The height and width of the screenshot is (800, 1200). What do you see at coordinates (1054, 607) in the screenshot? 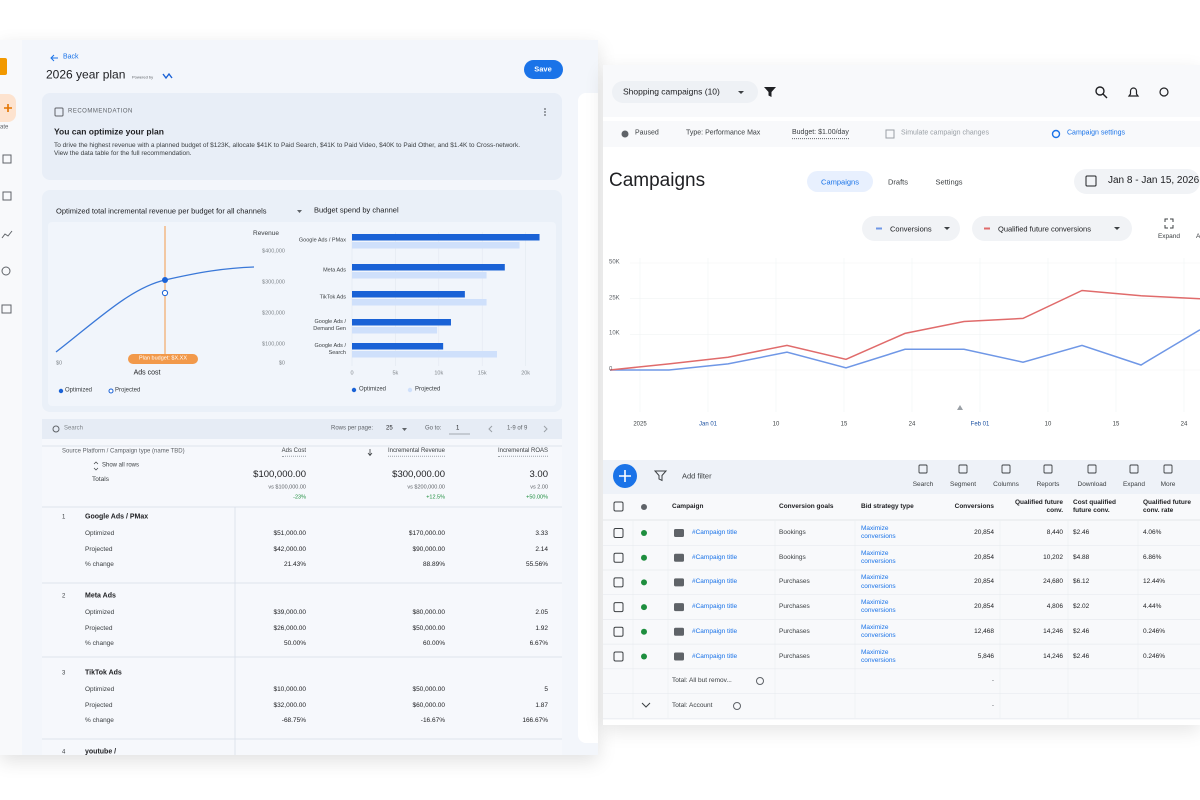
I see `cell: 4,806` at bounding box center [1054, 607].